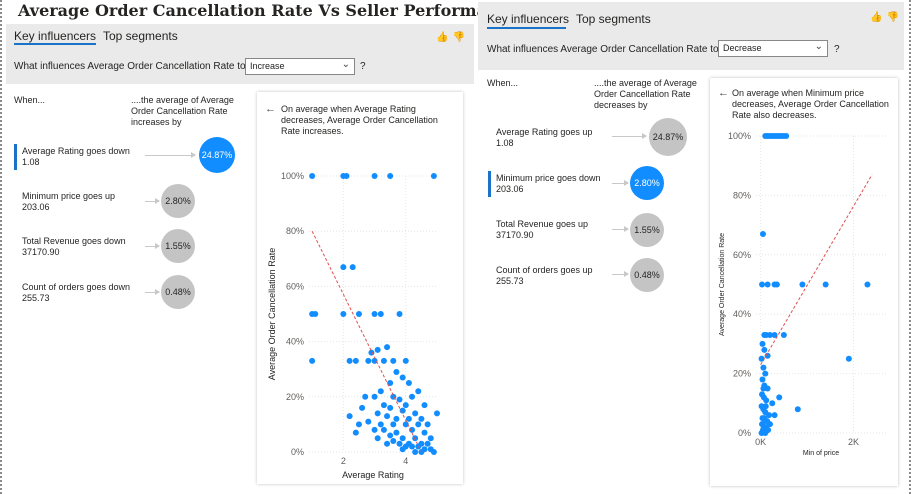  What do you see at coordinates (442, 37) in the screenshot?
I see `thumbs-up-icon: 👍` at bounding box center [442, 37].